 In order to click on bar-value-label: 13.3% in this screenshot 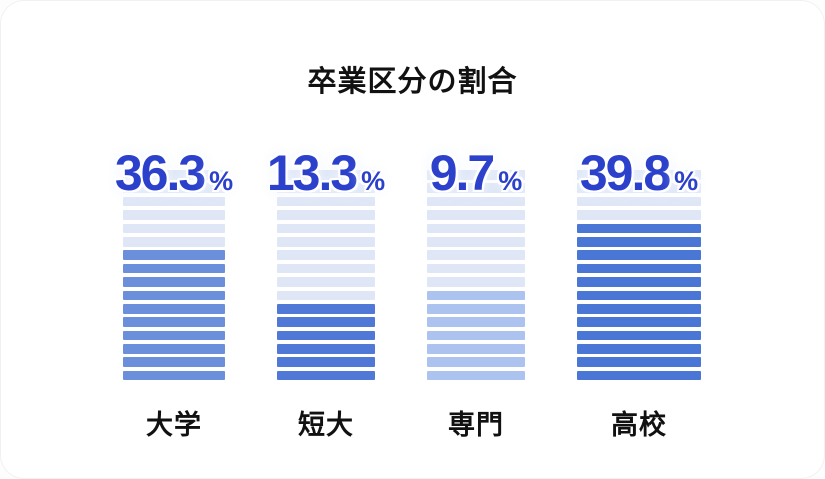, I will do `click(326, 173)`.